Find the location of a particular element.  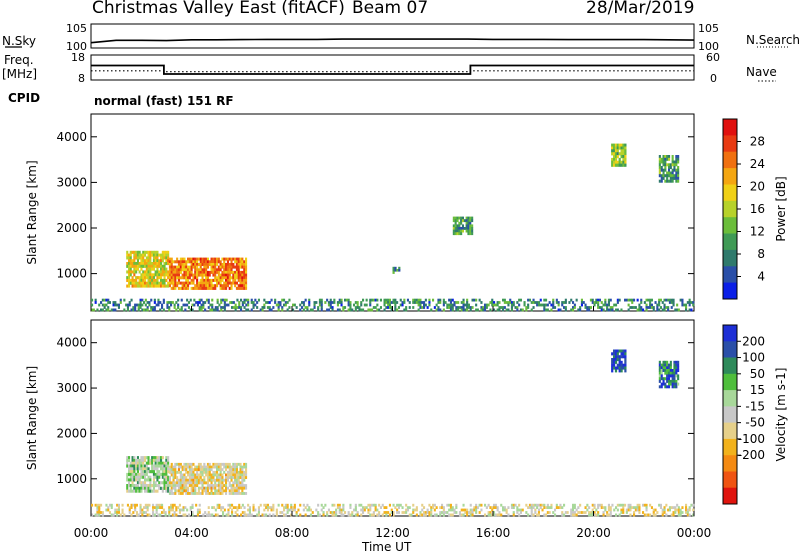

x-tick-label-4: 16:00 is located at coordinates (493, 533).